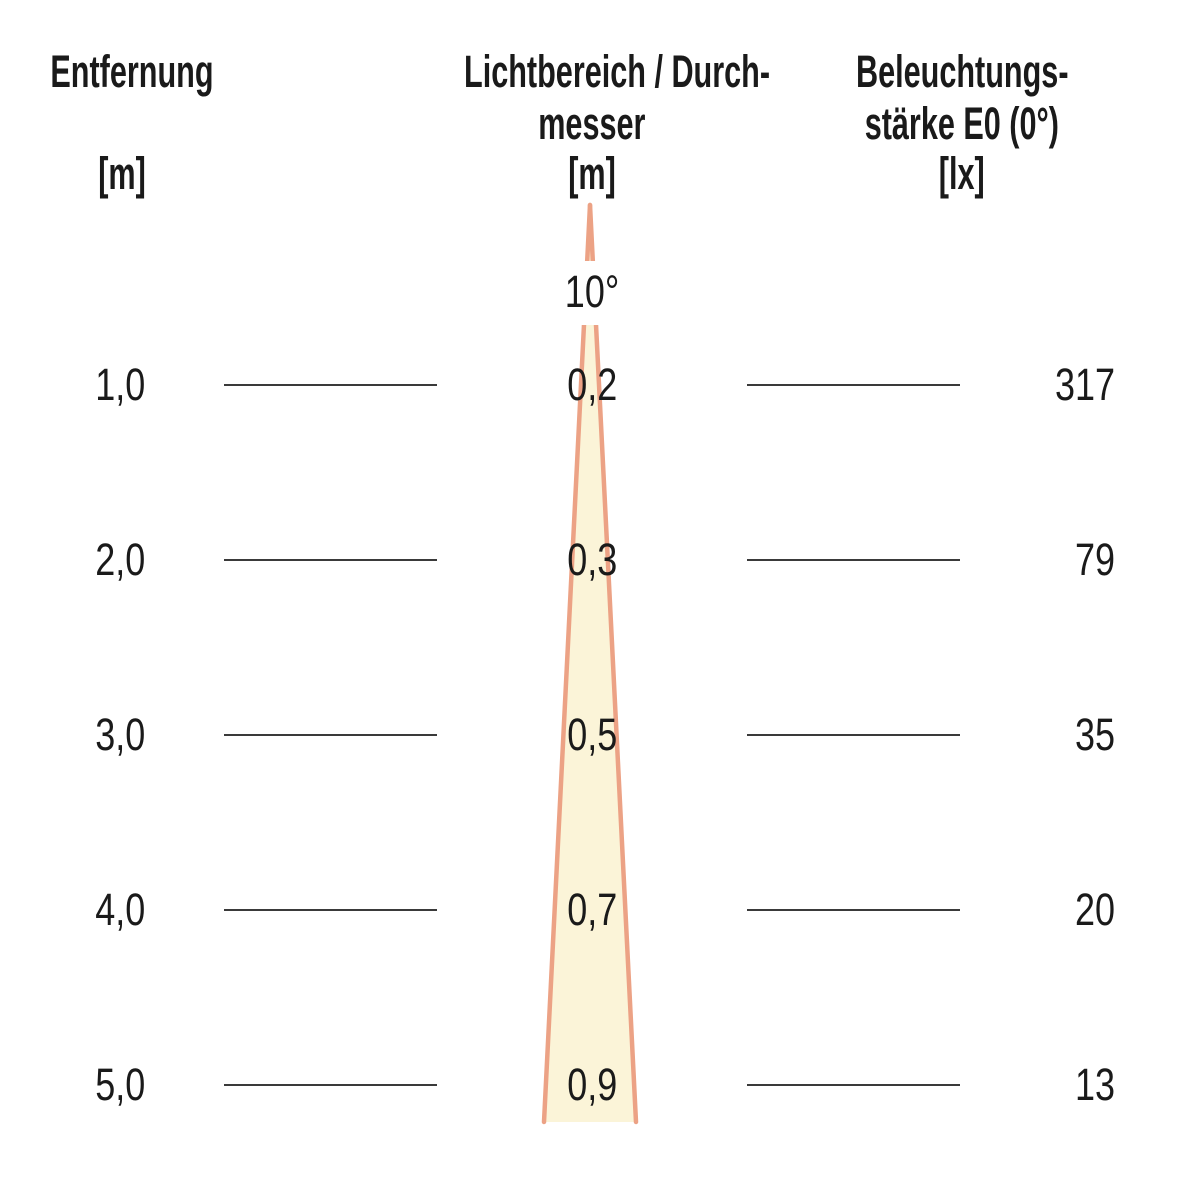 The image size is (1182, 1182). What do you see at coordinates (962, 173) in the screenshot?
I see `header-illuminance-unit: [lx]` at bounding box center [962, 173].